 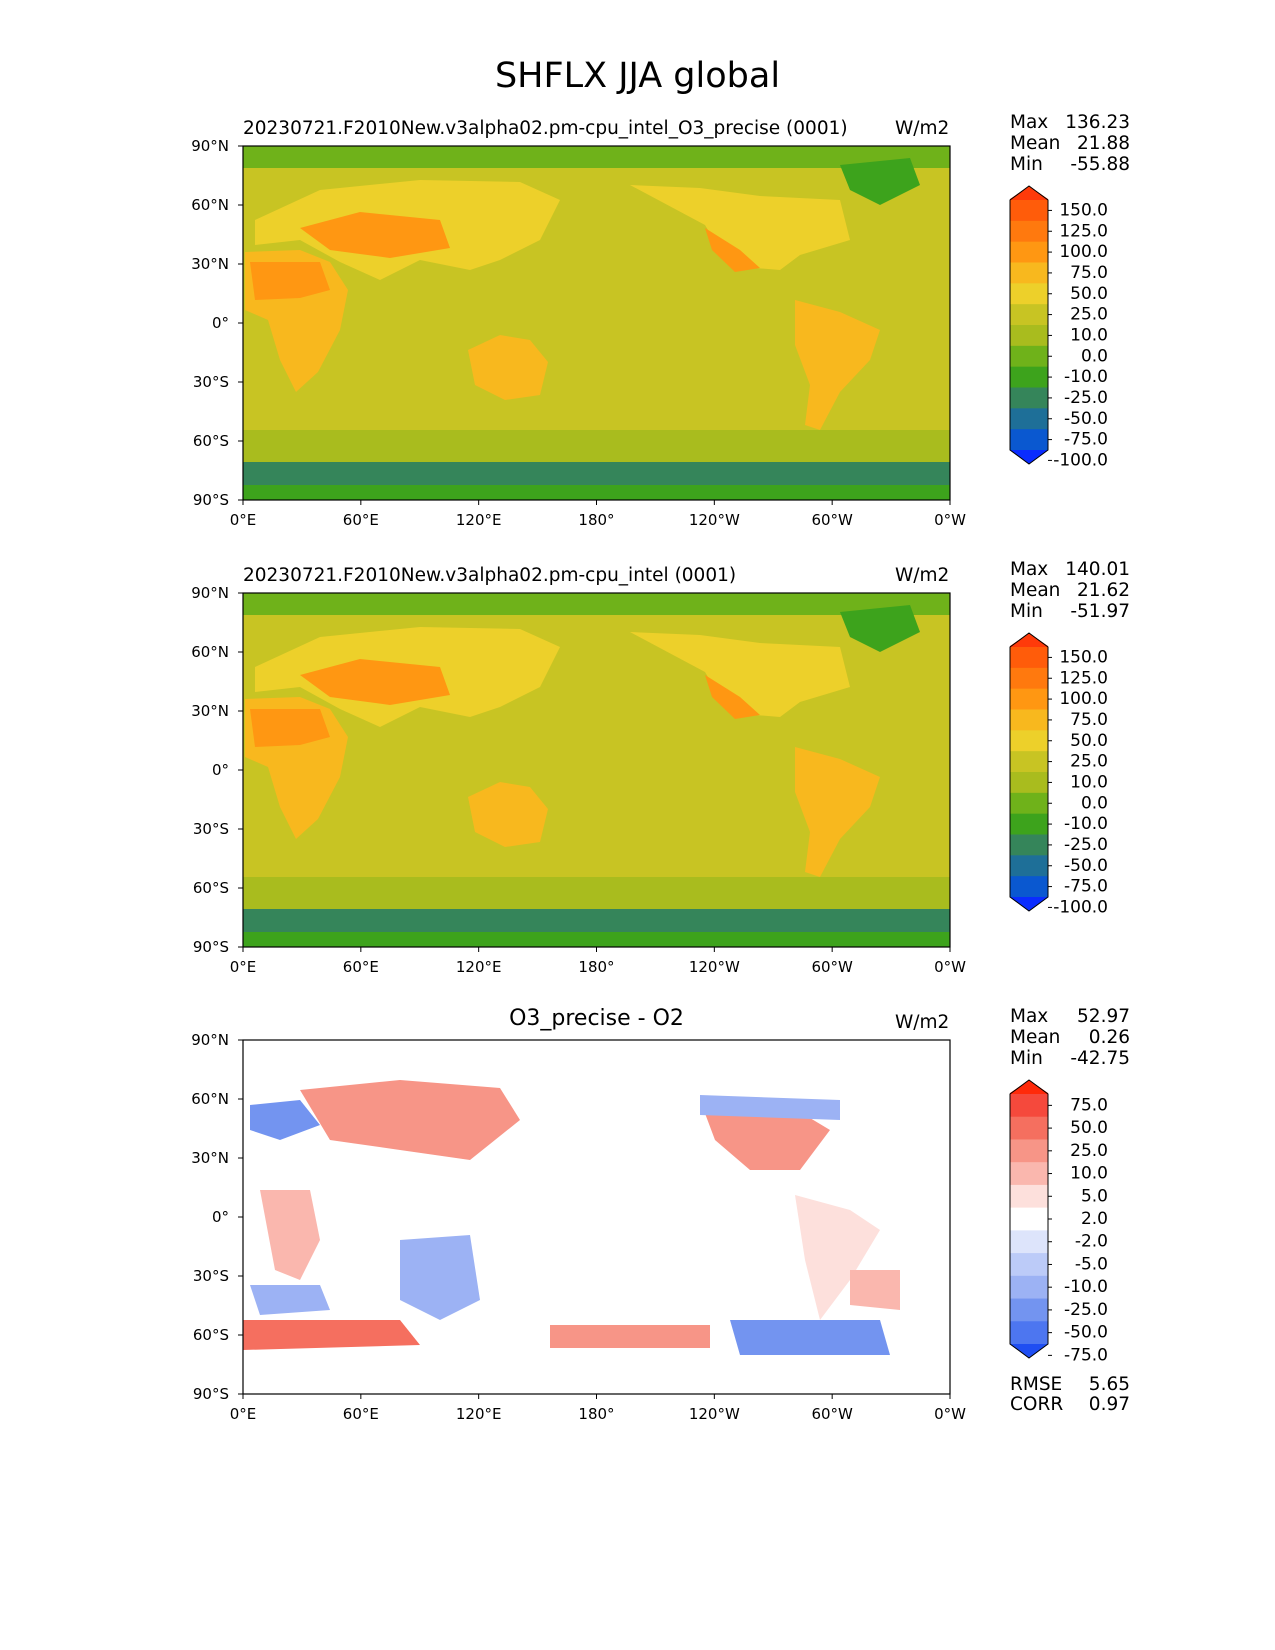 I want to click on panel-2-ytick-label: 30°N, so click(x=210, y=711).